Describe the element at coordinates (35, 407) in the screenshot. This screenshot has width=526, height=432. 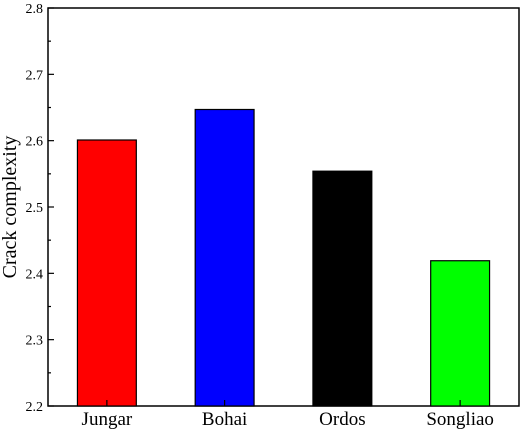
I see `y-tick-label: 2.2` at that location.